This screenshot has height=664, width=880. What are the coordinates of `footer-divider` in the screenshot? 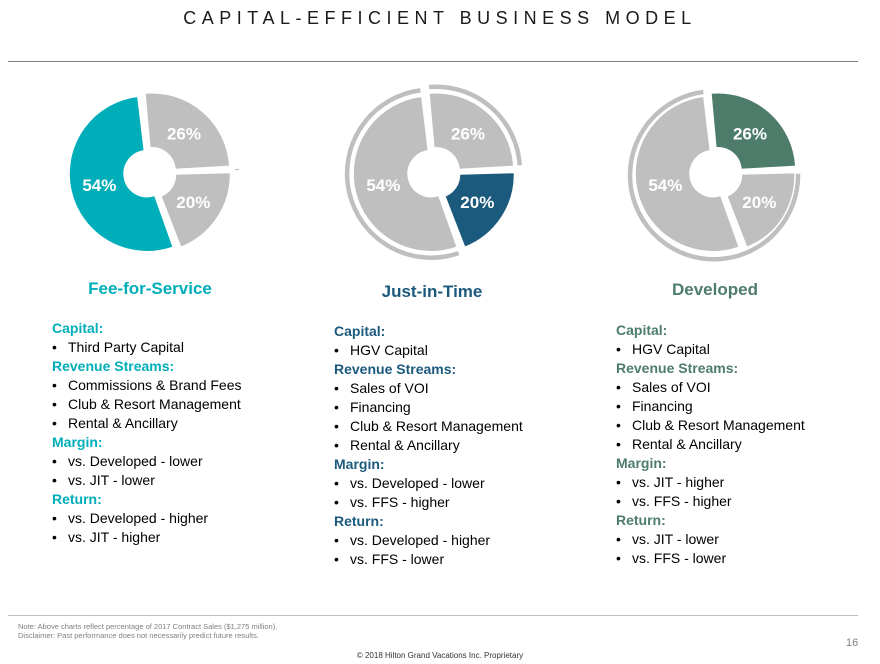 It's located at (433, 615).